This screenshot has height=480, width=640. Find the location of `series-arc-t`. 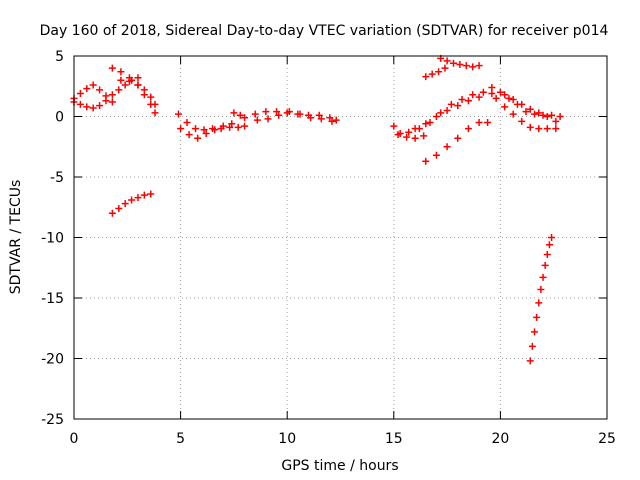

series-arc-t is located at coordinates (541, 299).